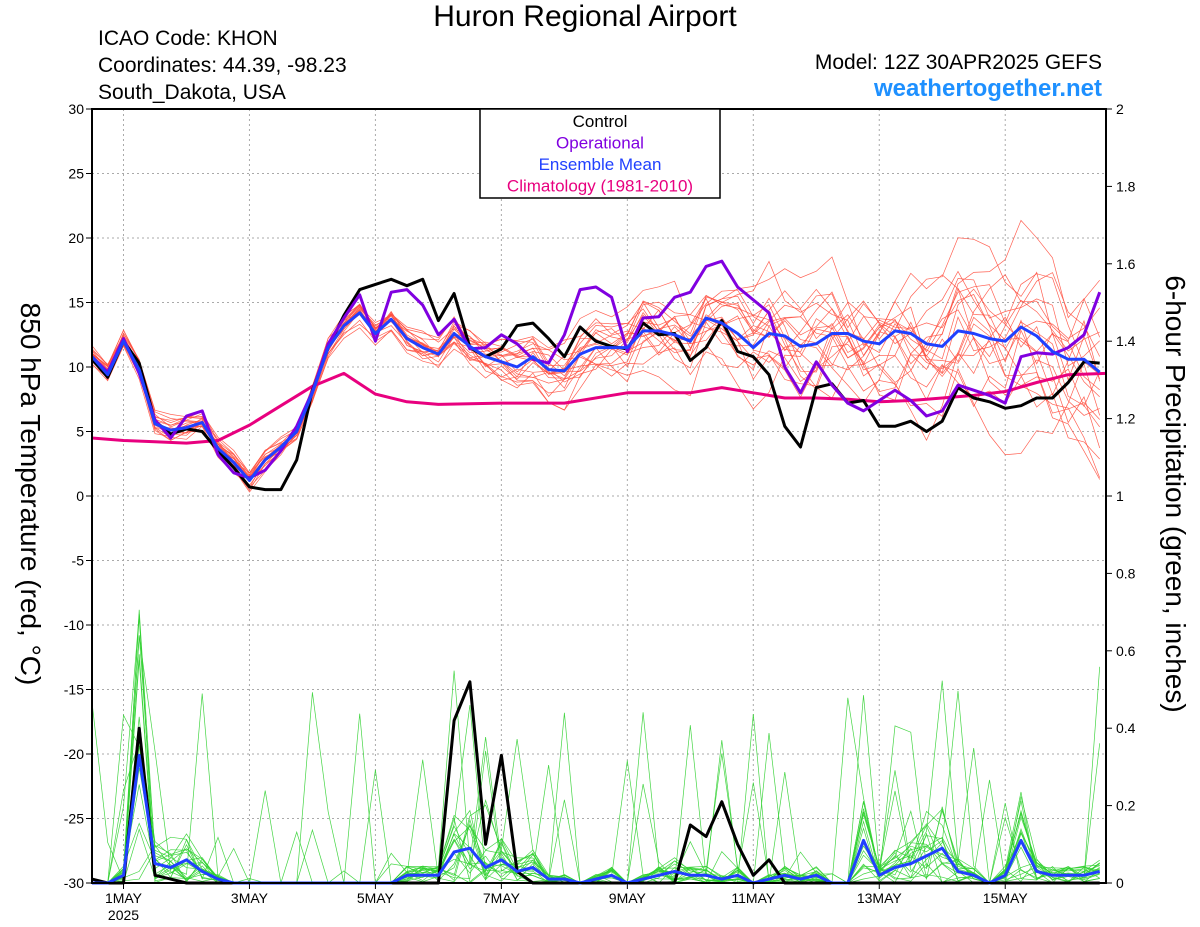 The height and width of the screenshot is (927, 1200). Describe the element at coordinates (222, 65) in the screenshot. I see `coordinates-label: Coordinates: 44.39, -98.23` at that location.